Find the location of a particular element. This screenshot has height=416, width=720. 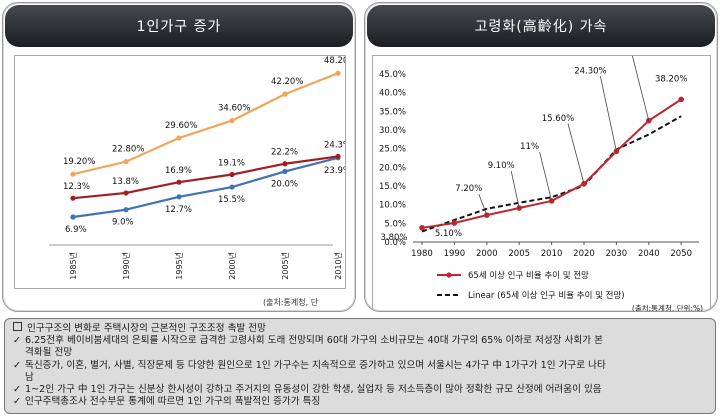

data-label: 42.20% is located at coordinates (287, 82).